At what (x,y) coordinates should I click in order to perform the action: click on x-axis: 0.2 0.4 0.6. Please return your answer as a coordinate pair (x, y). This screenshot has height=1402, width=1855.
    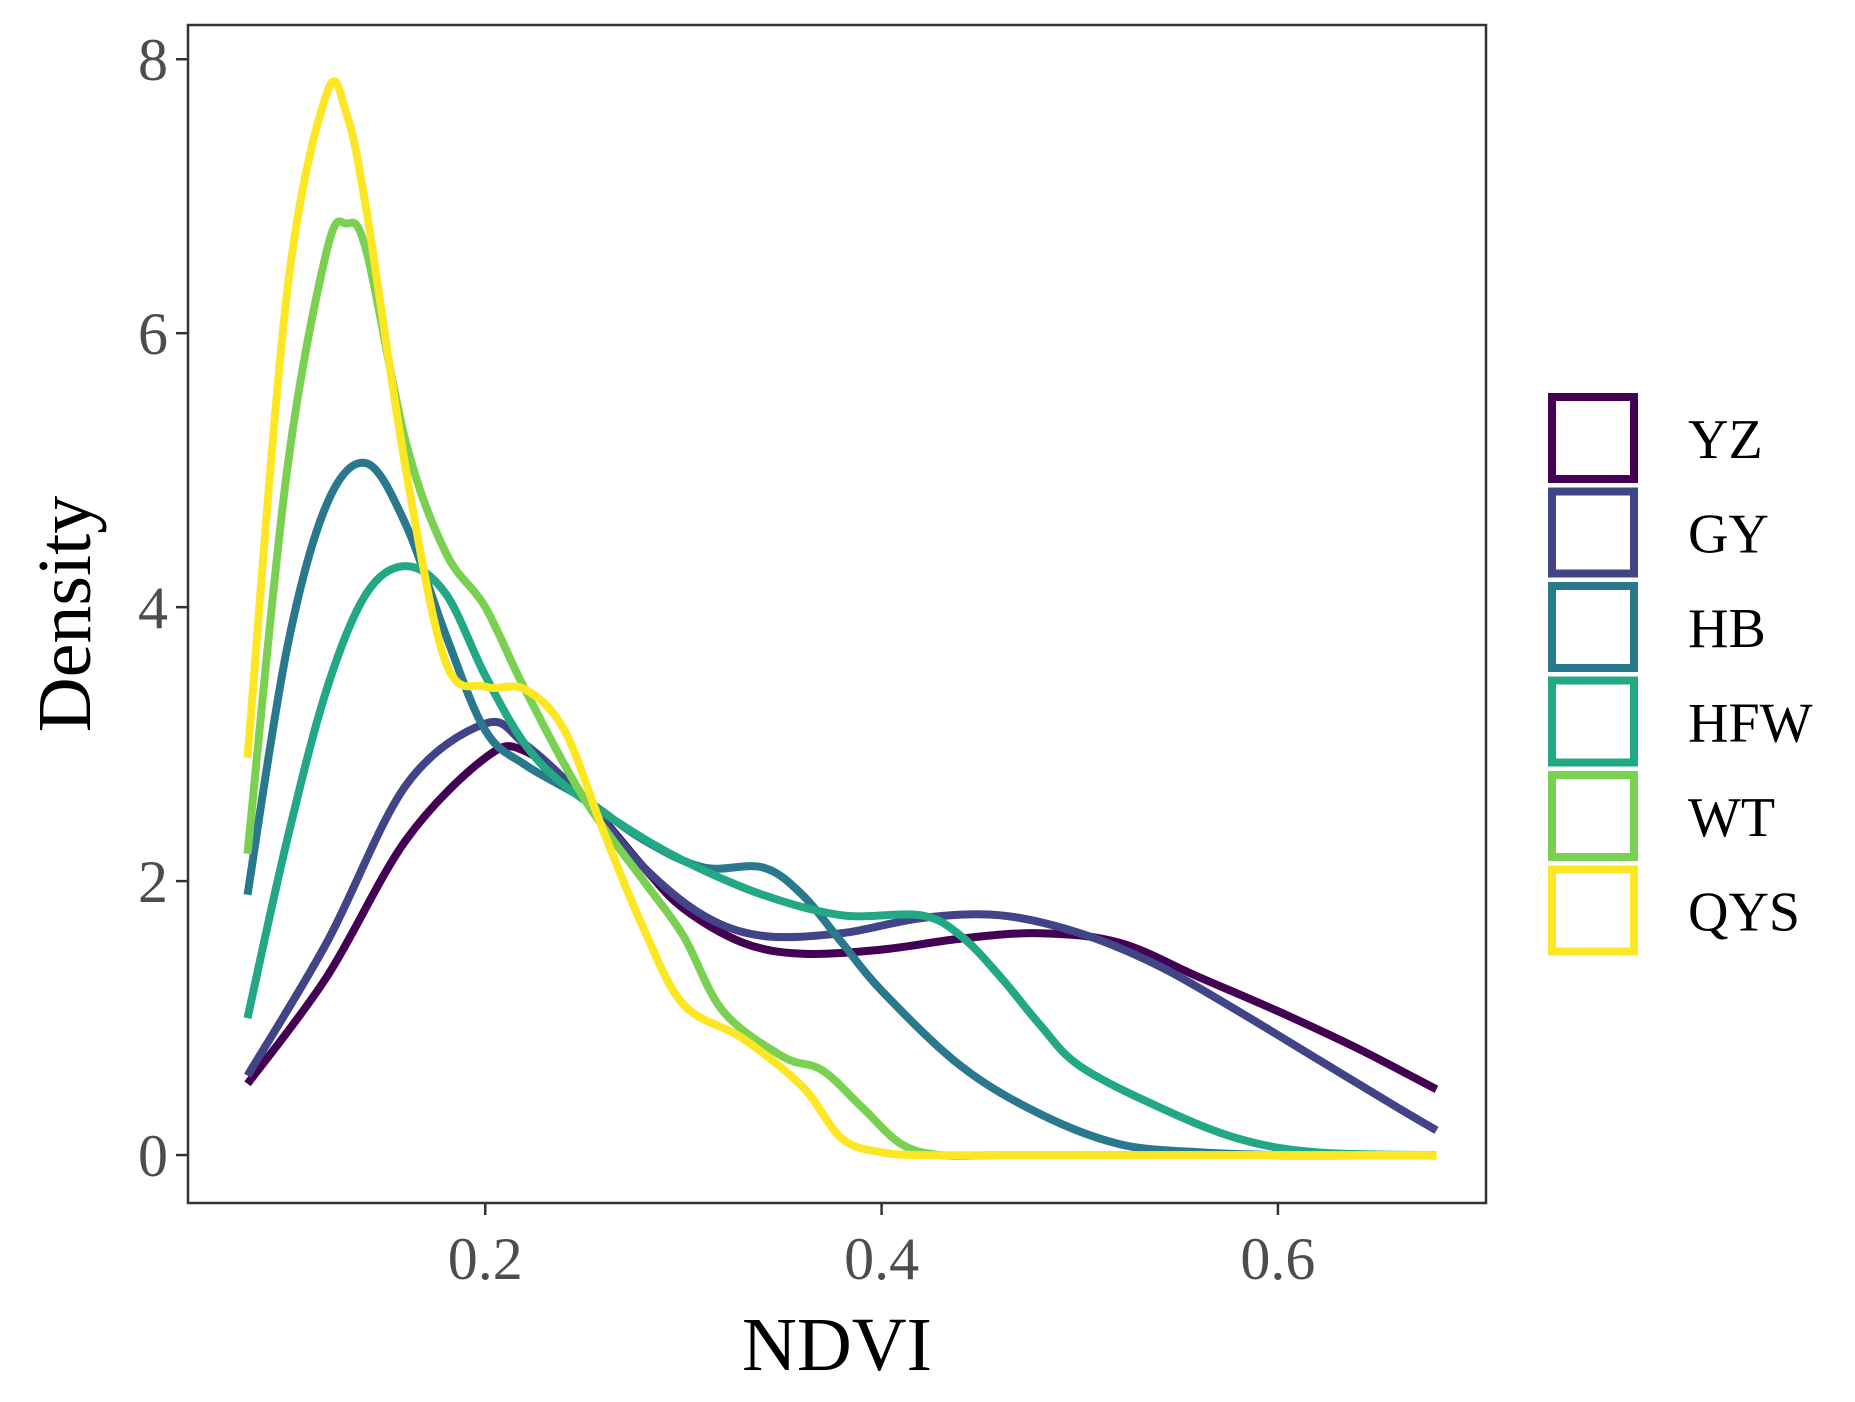
    Looking at the image, I should click on (881, 1247).